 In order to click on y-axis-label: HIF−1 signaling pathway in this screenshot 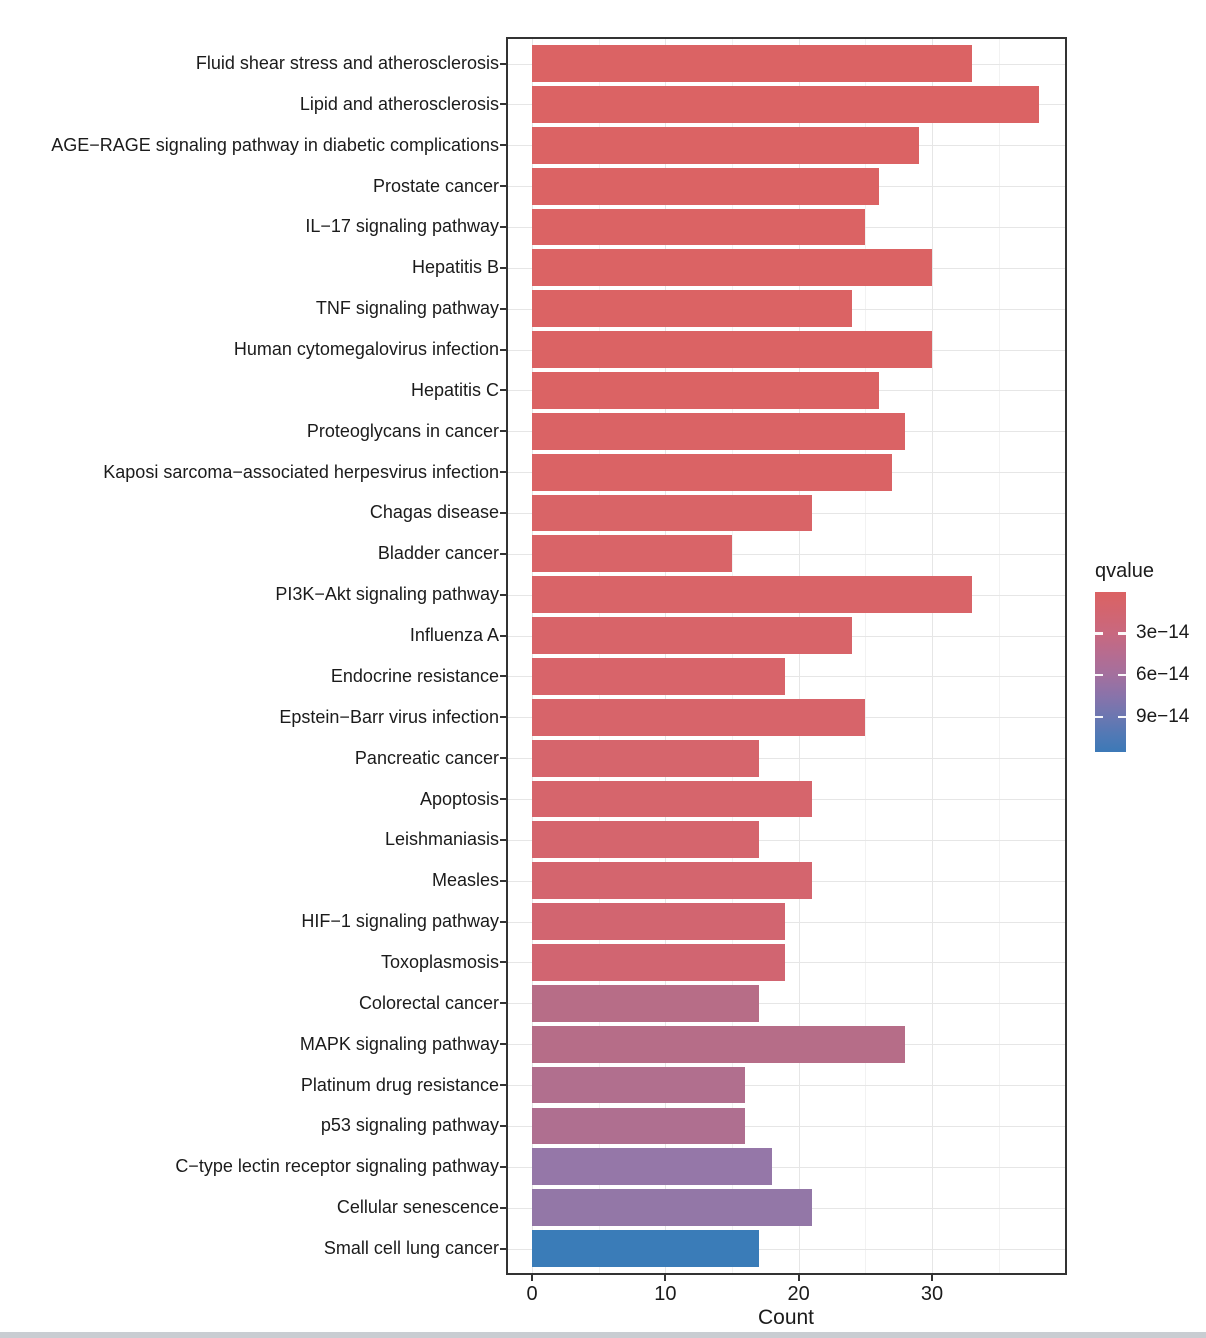, I will do `click(400, 921)`.